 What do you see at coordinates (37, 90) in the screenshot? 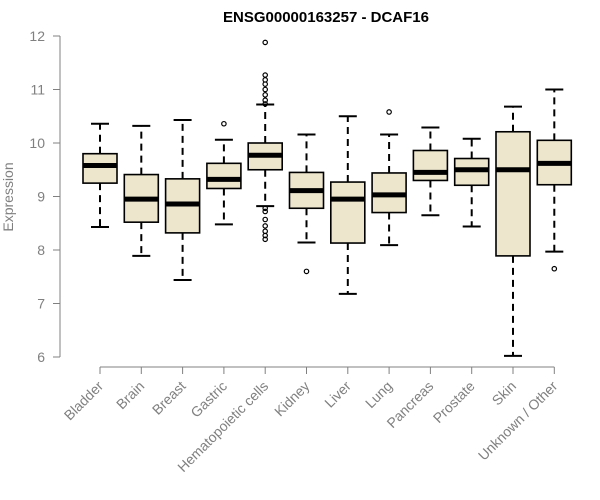
I see `y-tick-label: 11` at bounding box center [37, 90].